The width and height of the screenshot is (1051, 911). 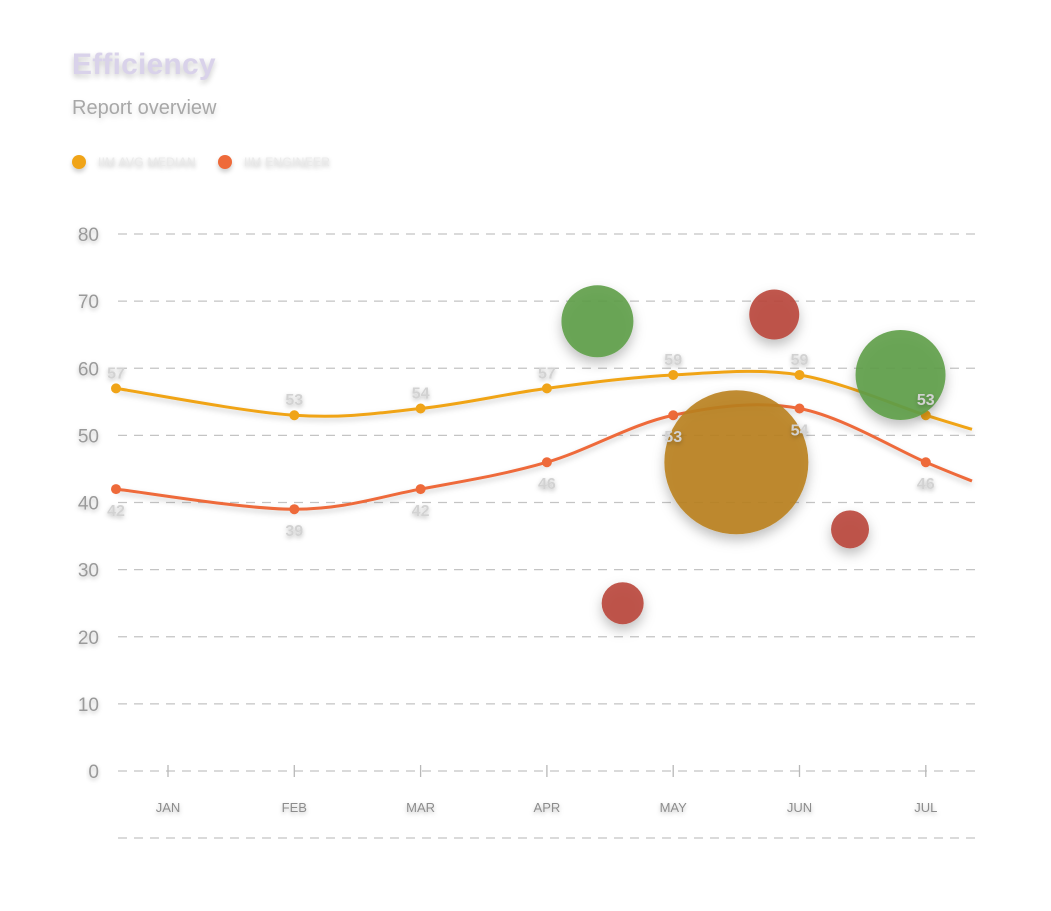 I want to click on legend-item-avg-median: IIM AVG MEDIAN, so click(x=134, y=162).